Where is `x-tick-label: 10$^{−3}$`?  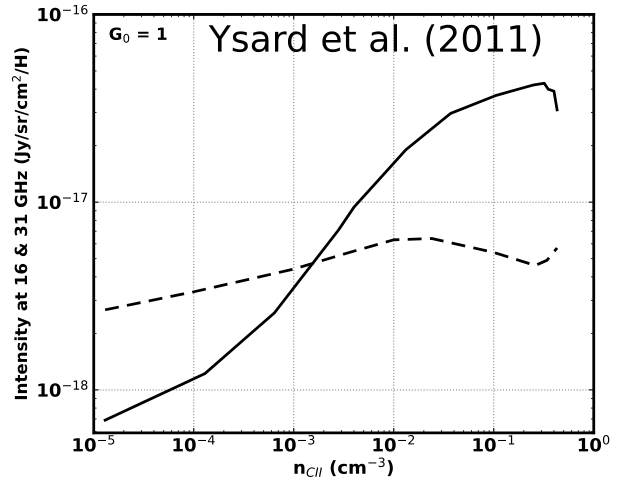 x-tick-label: 10$^{−3}$ is located at coordinates (293, 443).